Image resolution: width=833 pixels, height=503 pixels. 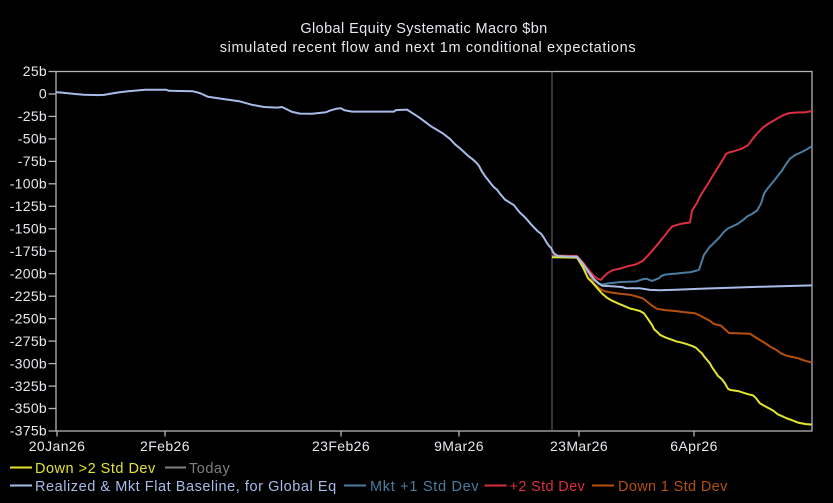 What do you see at coordinates (43, 94) in the screenshot?
I see `svg-text: 0` at bounding box center [43, 94].